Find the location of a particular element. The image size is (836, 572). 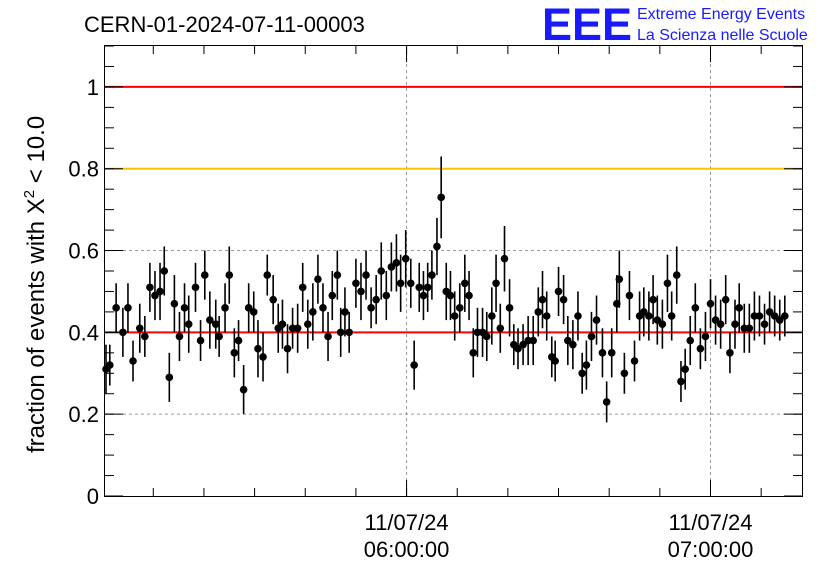

y-axis-label-prefix: fraction of events with is located at coordinates (36, 333).